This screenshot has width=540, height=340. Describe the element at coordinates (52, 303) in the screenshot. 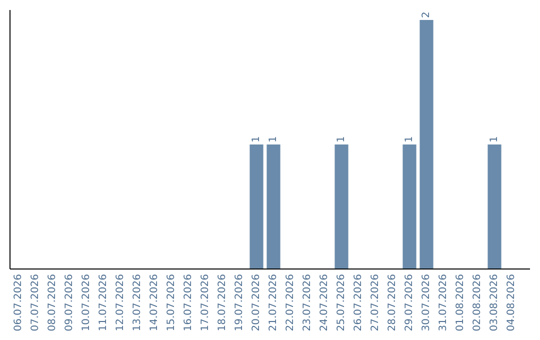

I see `x-tick-label: 08.07.2026` at that location.